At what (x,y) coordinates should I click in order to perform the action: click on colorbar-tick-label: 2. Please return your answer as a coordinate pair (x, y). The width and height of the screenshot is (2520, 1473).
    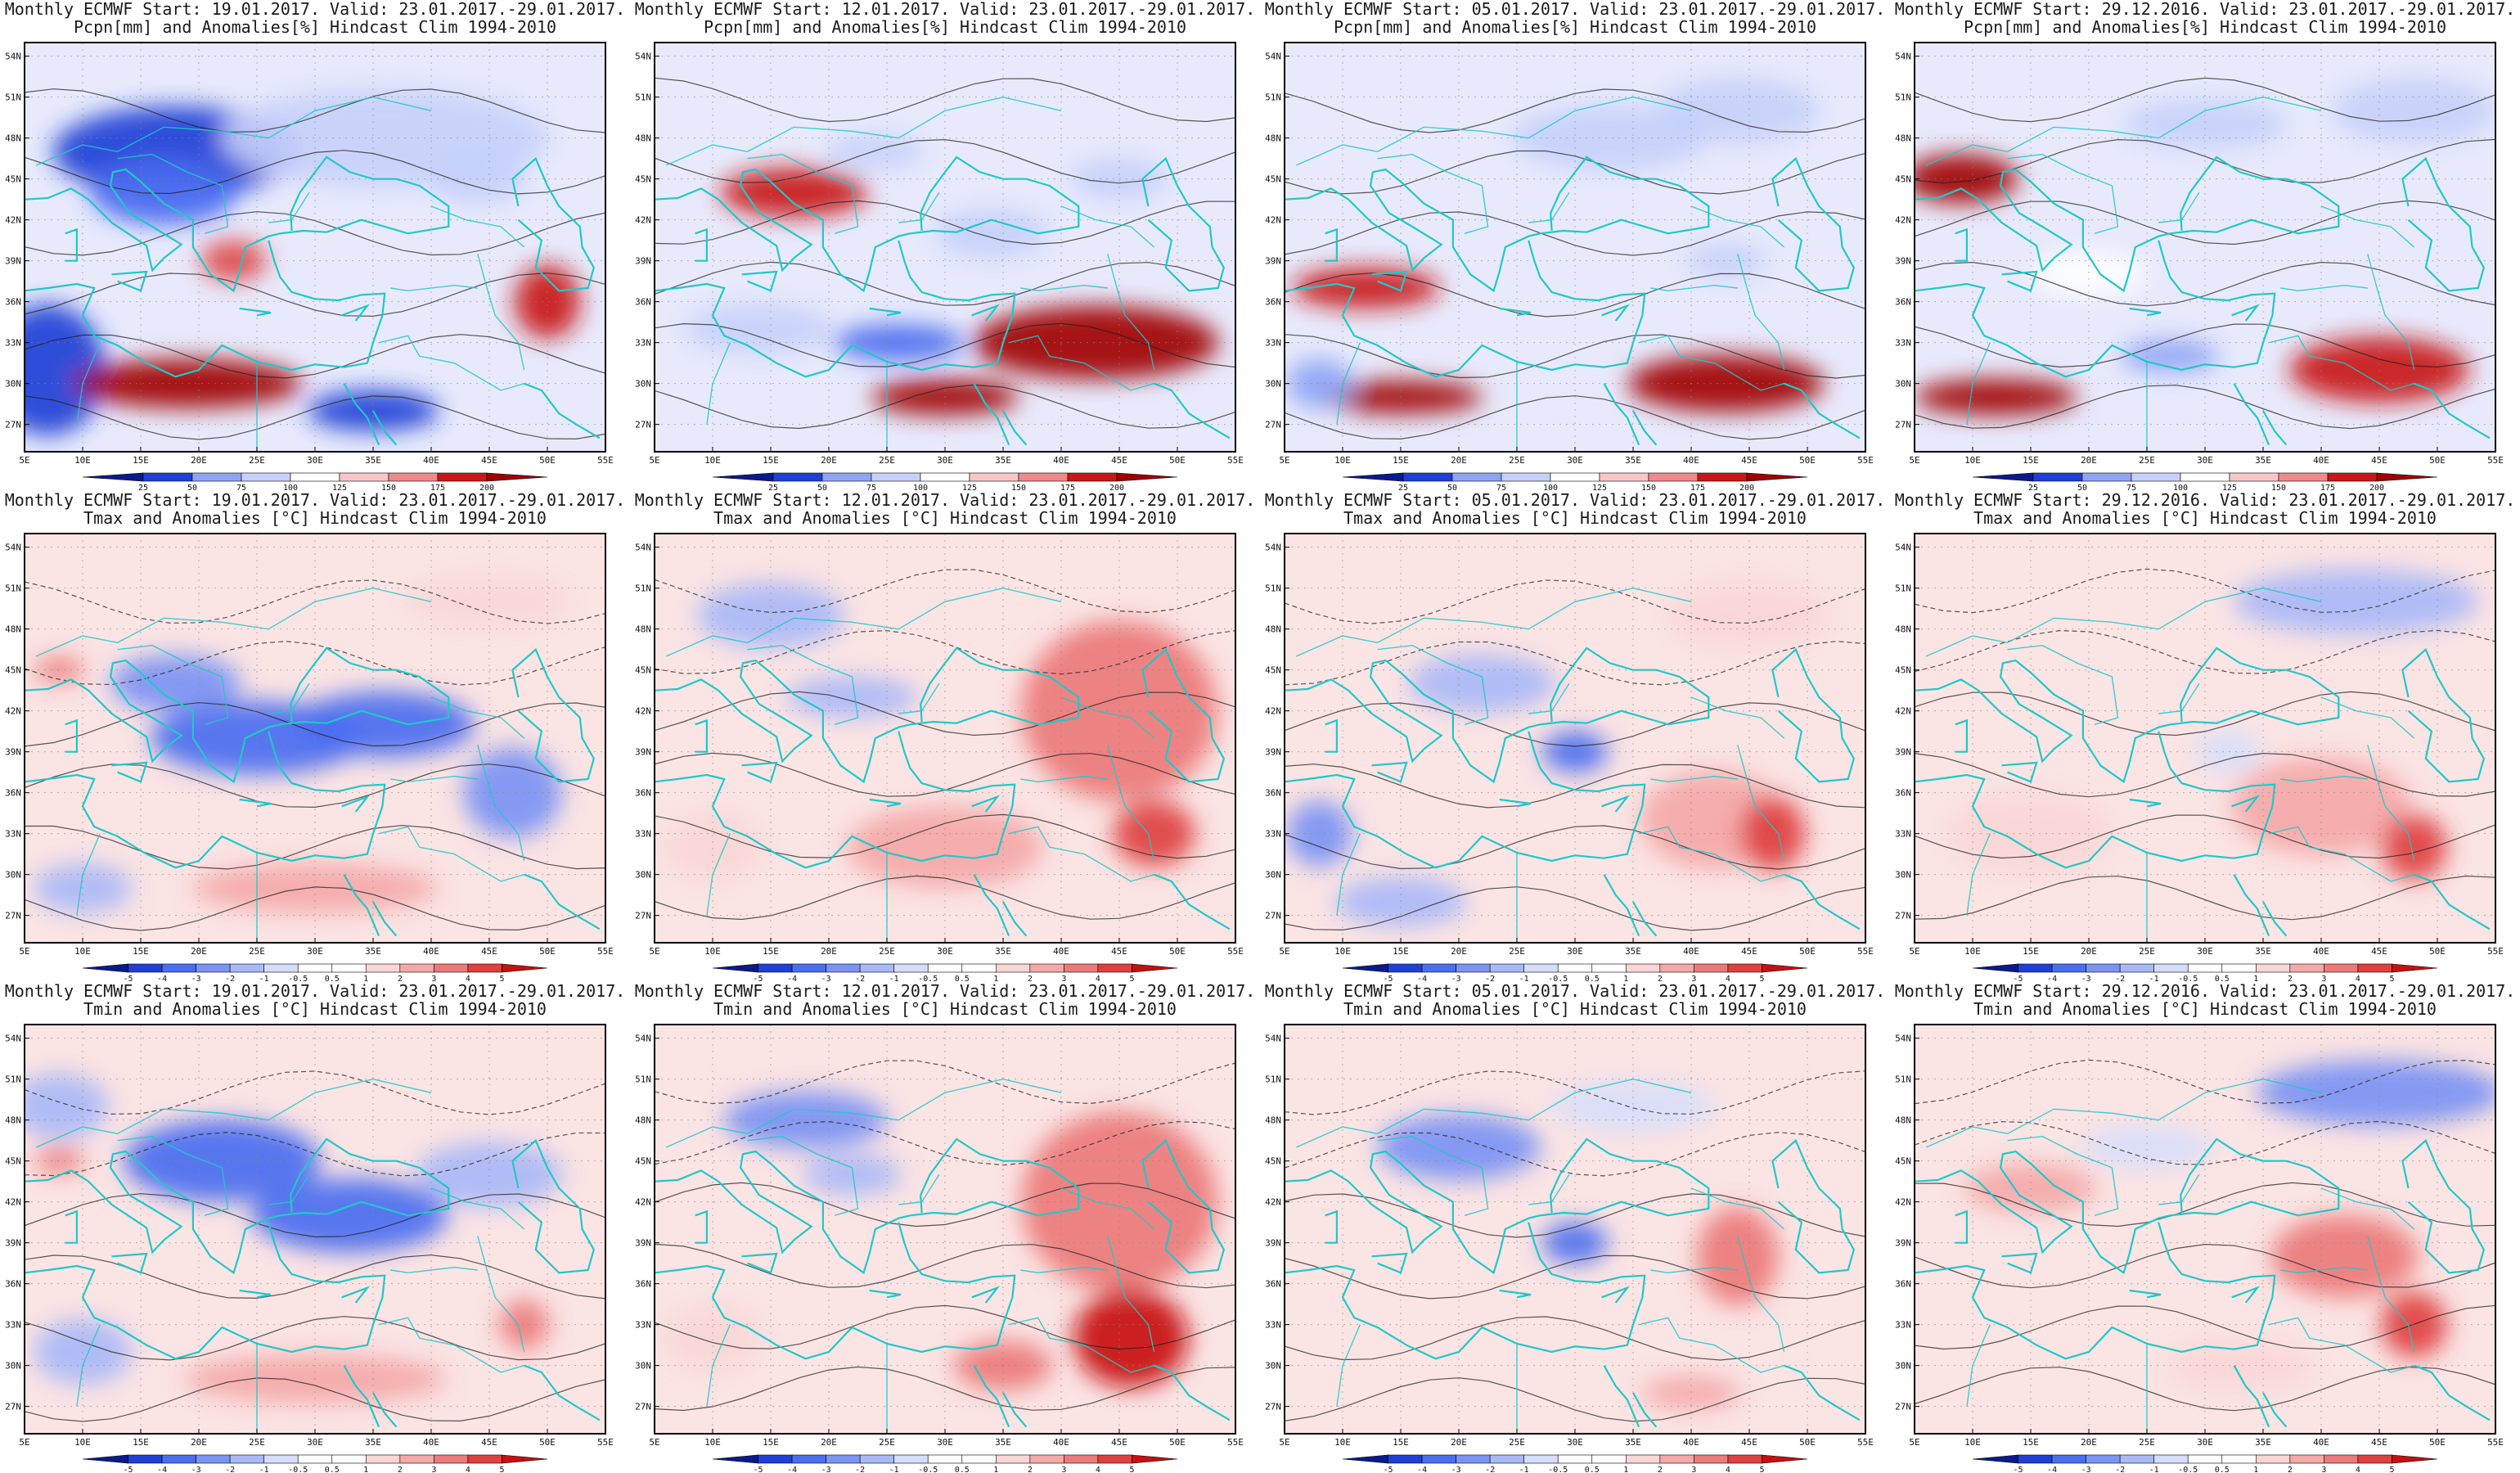
    Looking at the image, I should click on (401, 979).